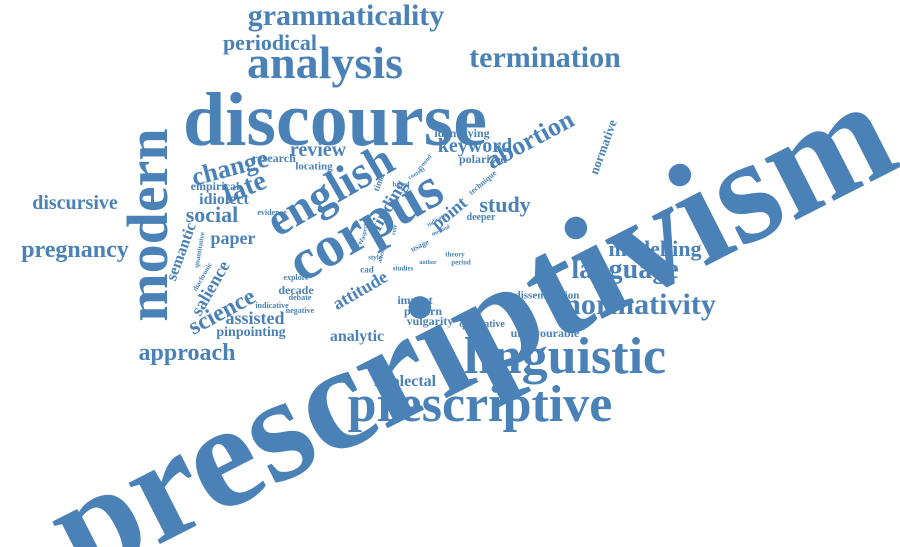 The image size is (900, 547). Describe the element at coordinates (640, 304) in the screenshot. I see `word-normativity: normativity` at that location.